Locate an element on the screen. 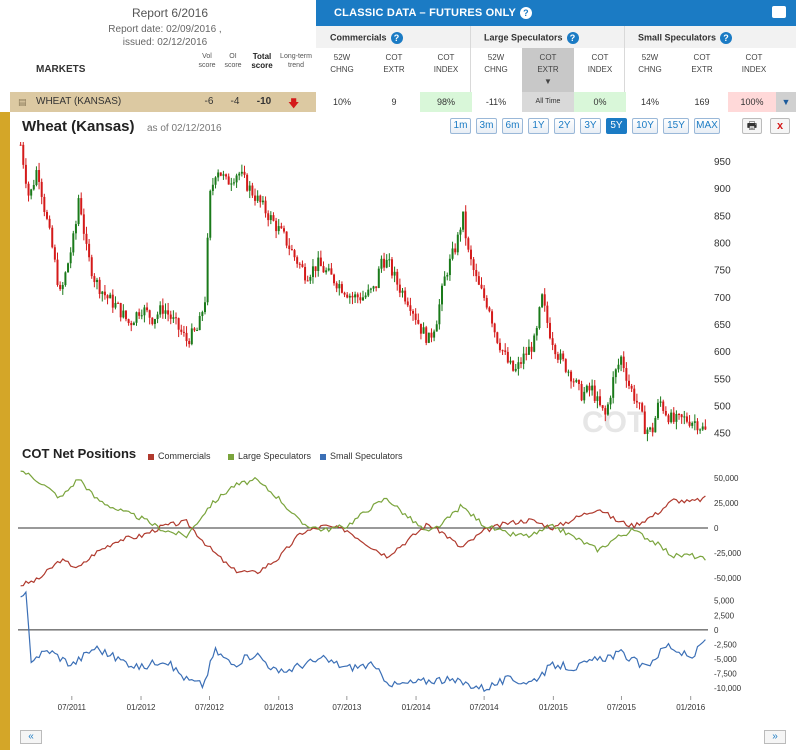 The width and height of the screenshot is (796, 750). range-button: 15Y is located at coordinates (676, 126).